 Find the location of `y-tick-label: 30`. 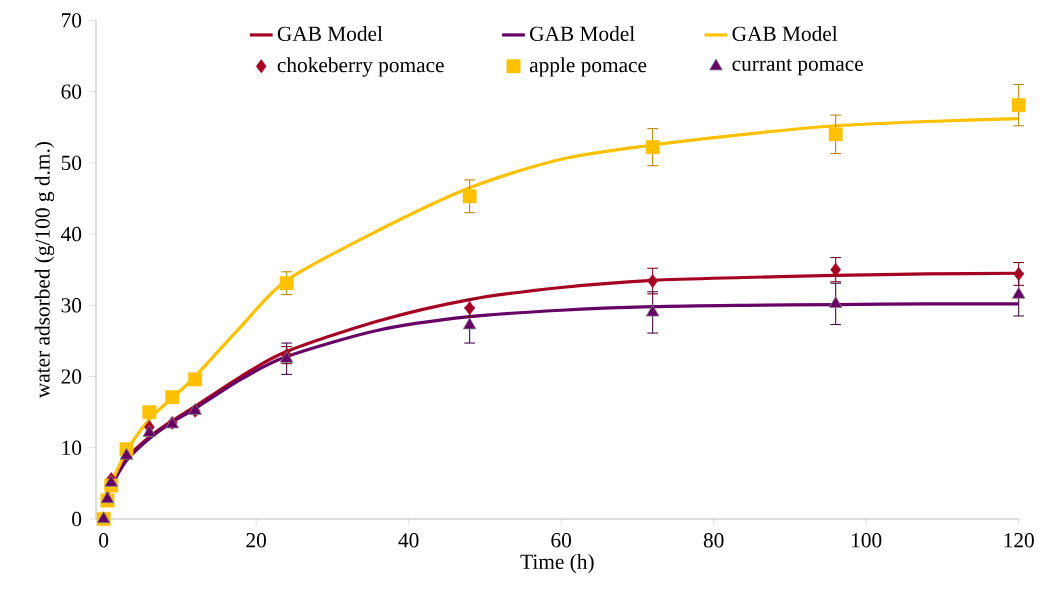

y-tick-label: 30 is located at coordinates (71, 305).